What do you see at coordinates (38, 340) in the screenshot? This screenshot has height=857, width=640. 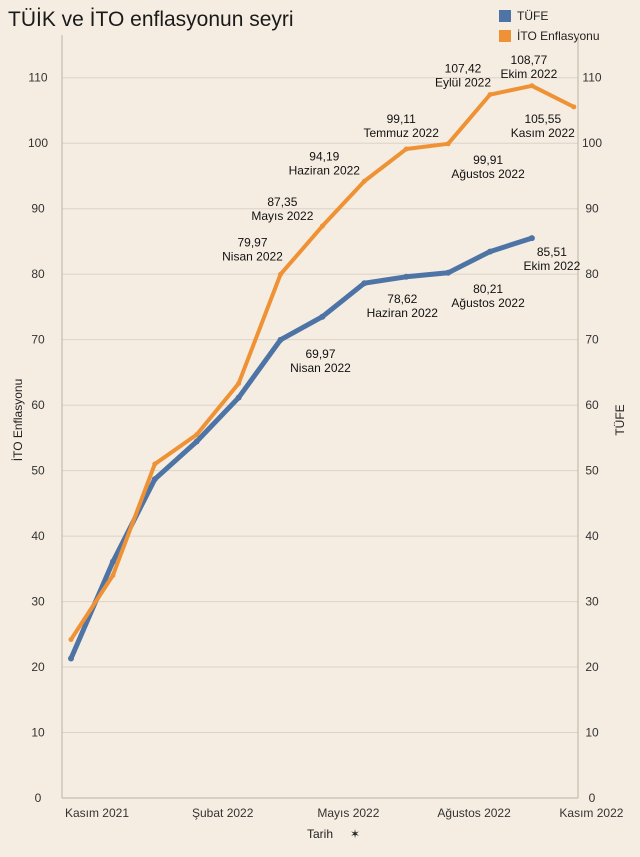 I see `y-tick-label-left: 70` at bounding box center [38, 340].